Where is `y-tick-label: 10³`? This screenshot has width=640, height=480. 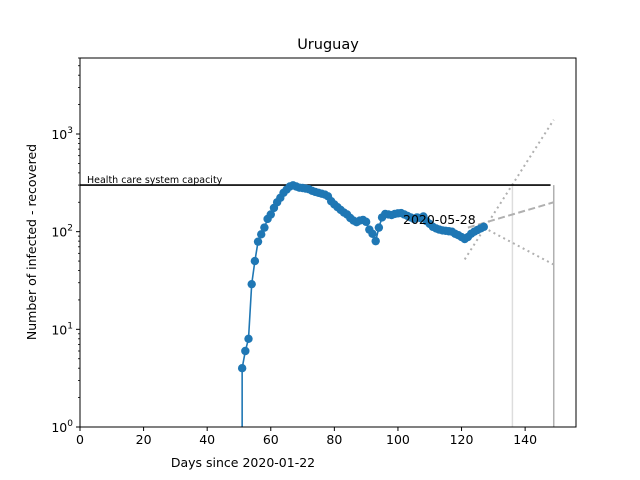
y-tick-label: 10³ is located at coordinates (62, 134).